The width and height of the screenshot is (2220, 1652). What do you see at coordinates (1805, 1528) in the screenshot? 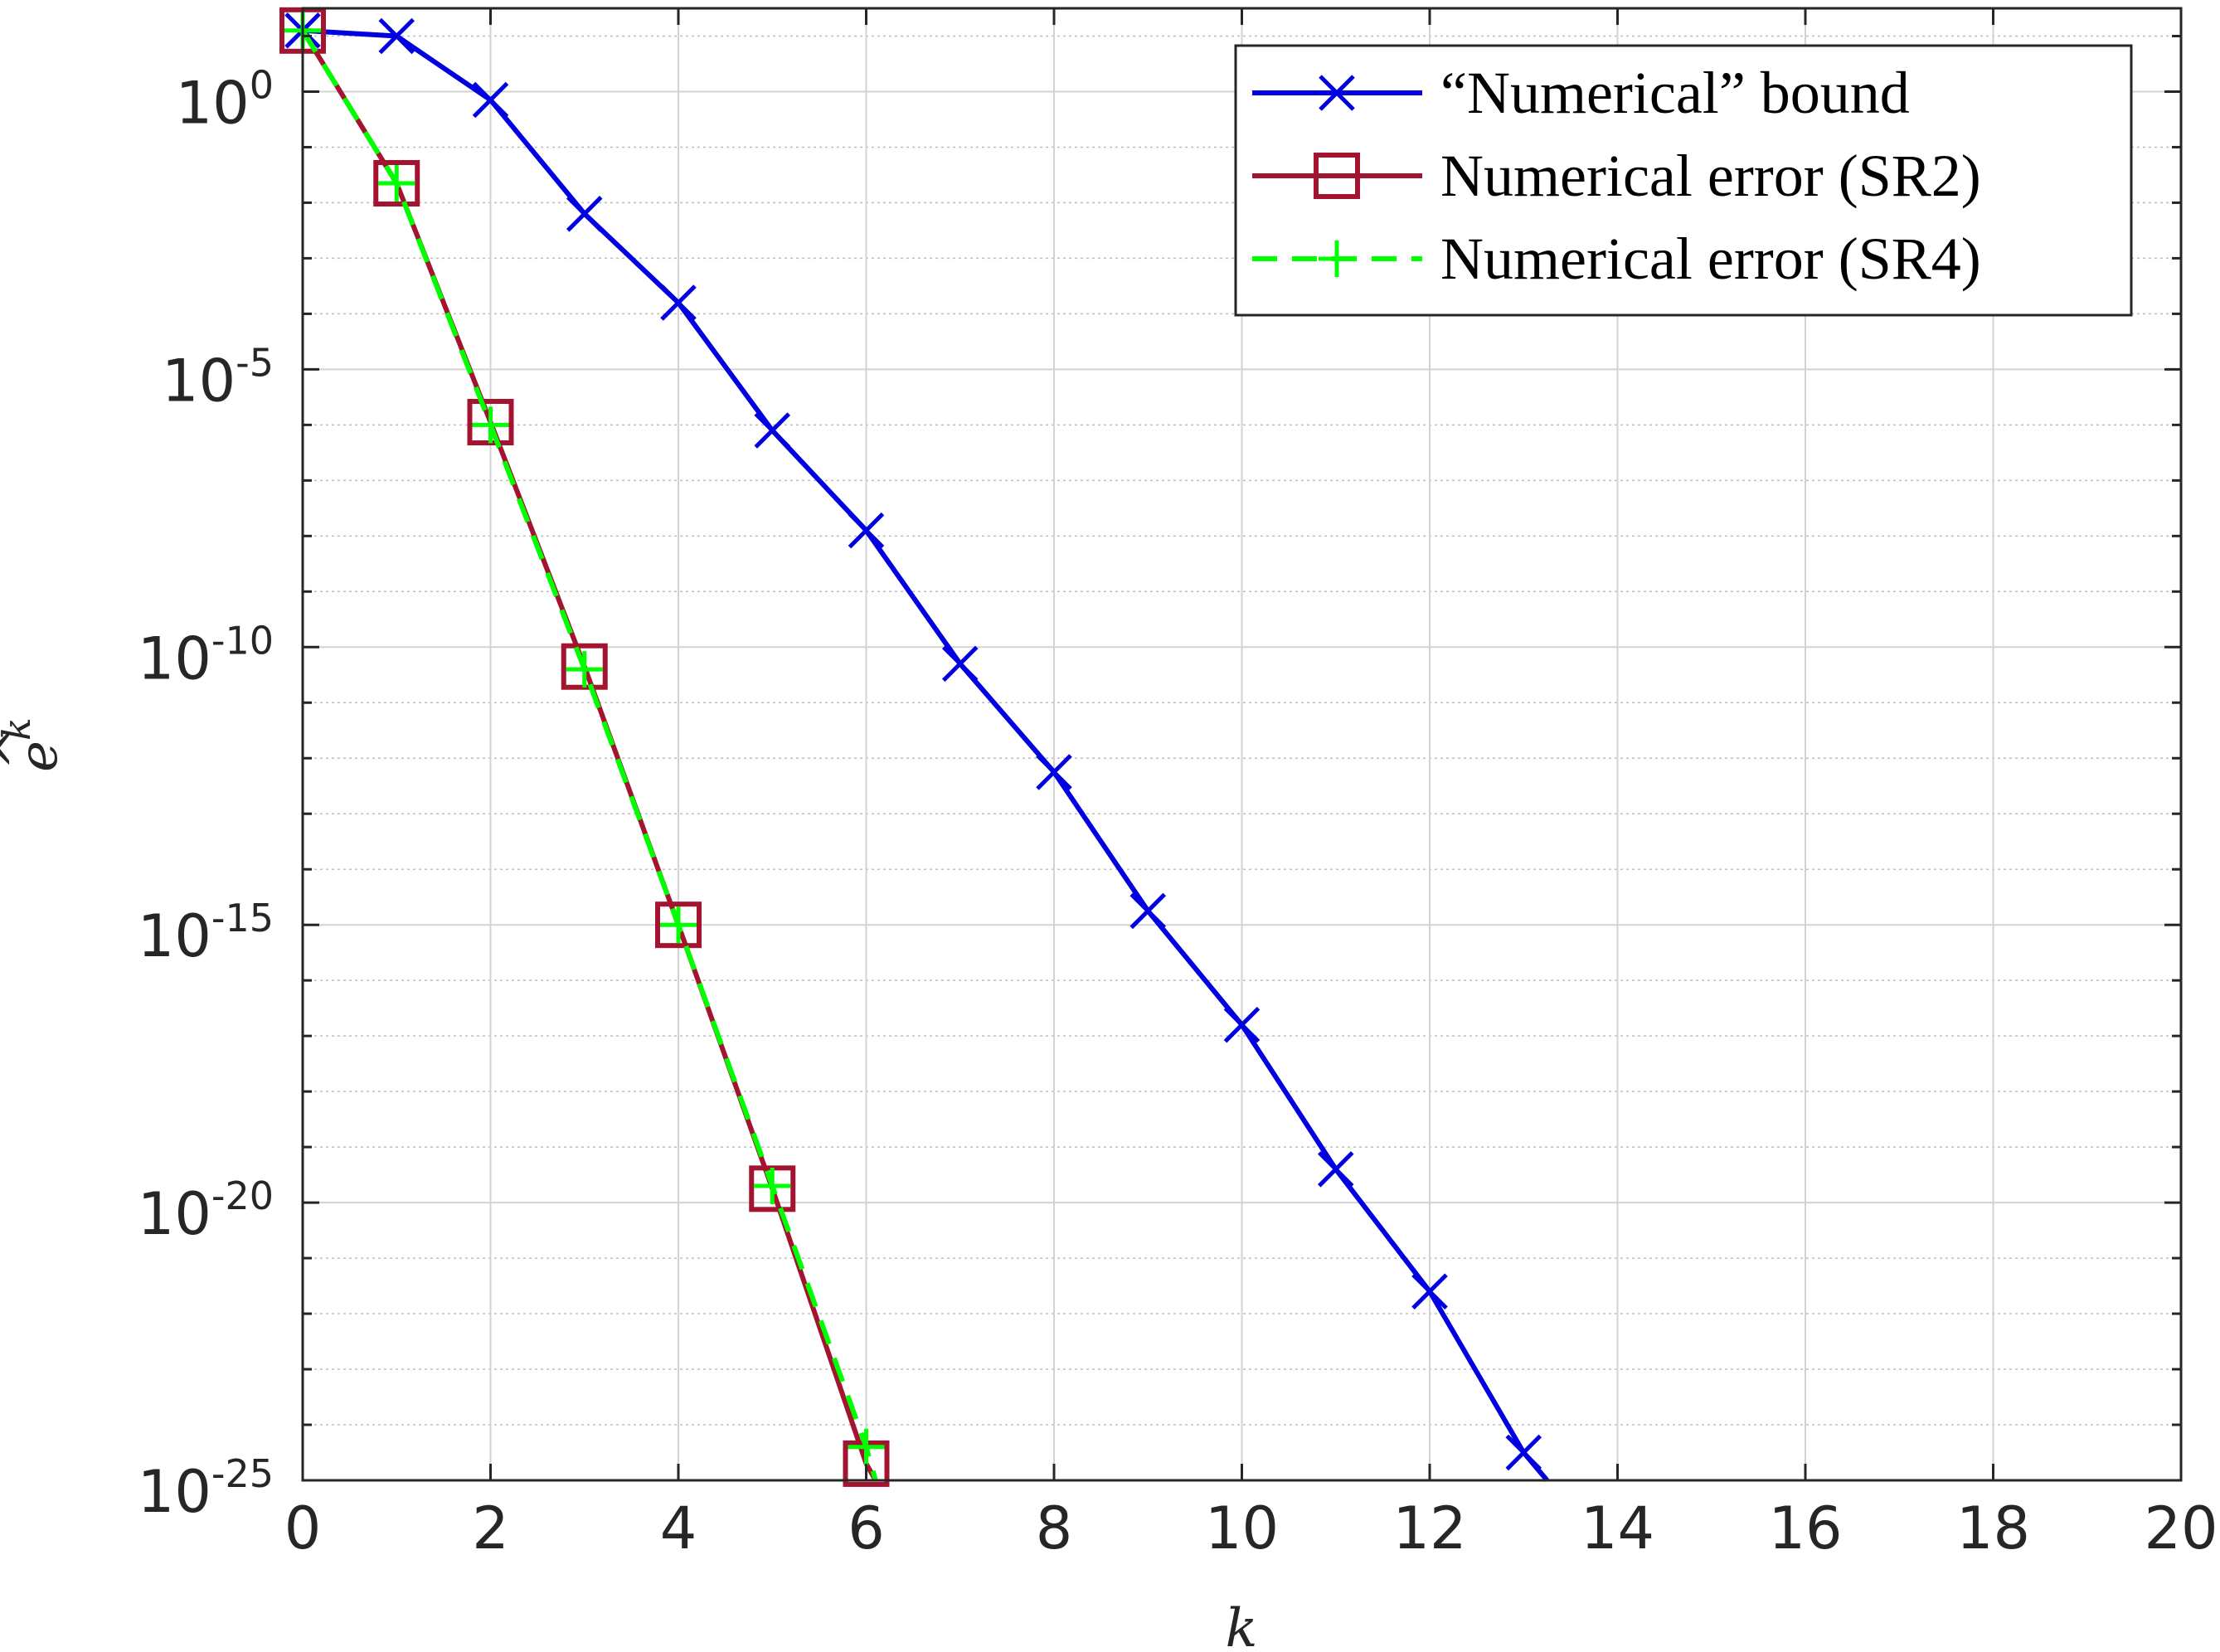
I see `x-tick-label: 16` at bounding box center [1805, 1528].